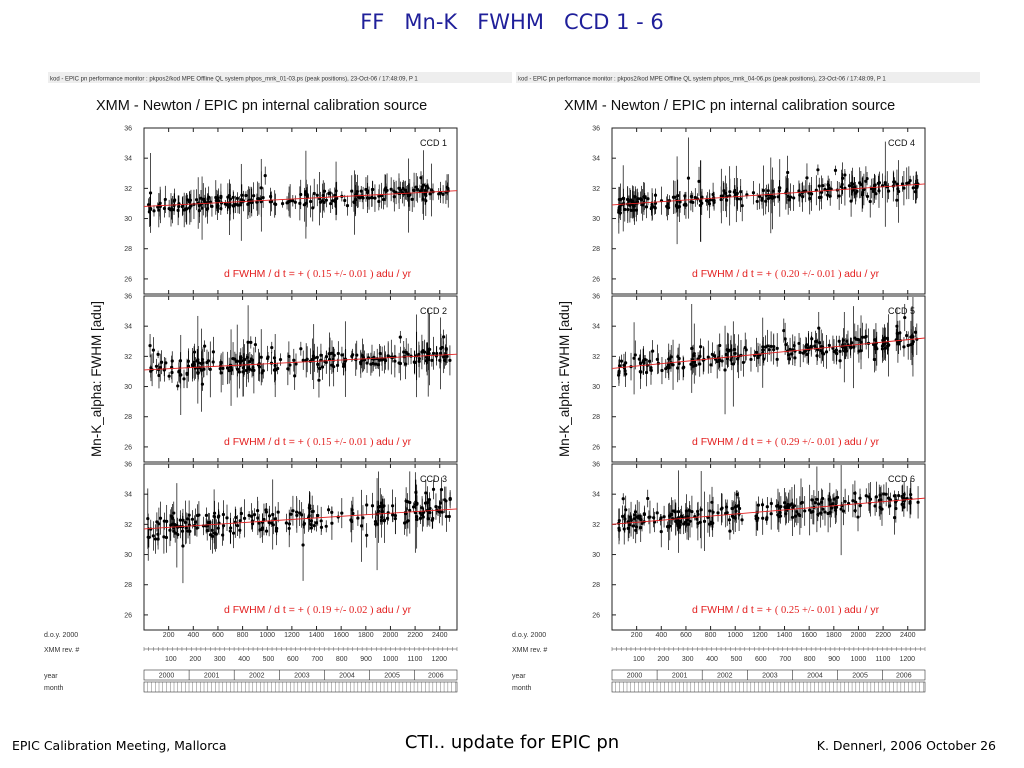 This screenshot has width=1024, height=768. Describe the element at coordinates (61, 635) in the screenshot. I see `doy-label: d.o.y. 2000` at that location.